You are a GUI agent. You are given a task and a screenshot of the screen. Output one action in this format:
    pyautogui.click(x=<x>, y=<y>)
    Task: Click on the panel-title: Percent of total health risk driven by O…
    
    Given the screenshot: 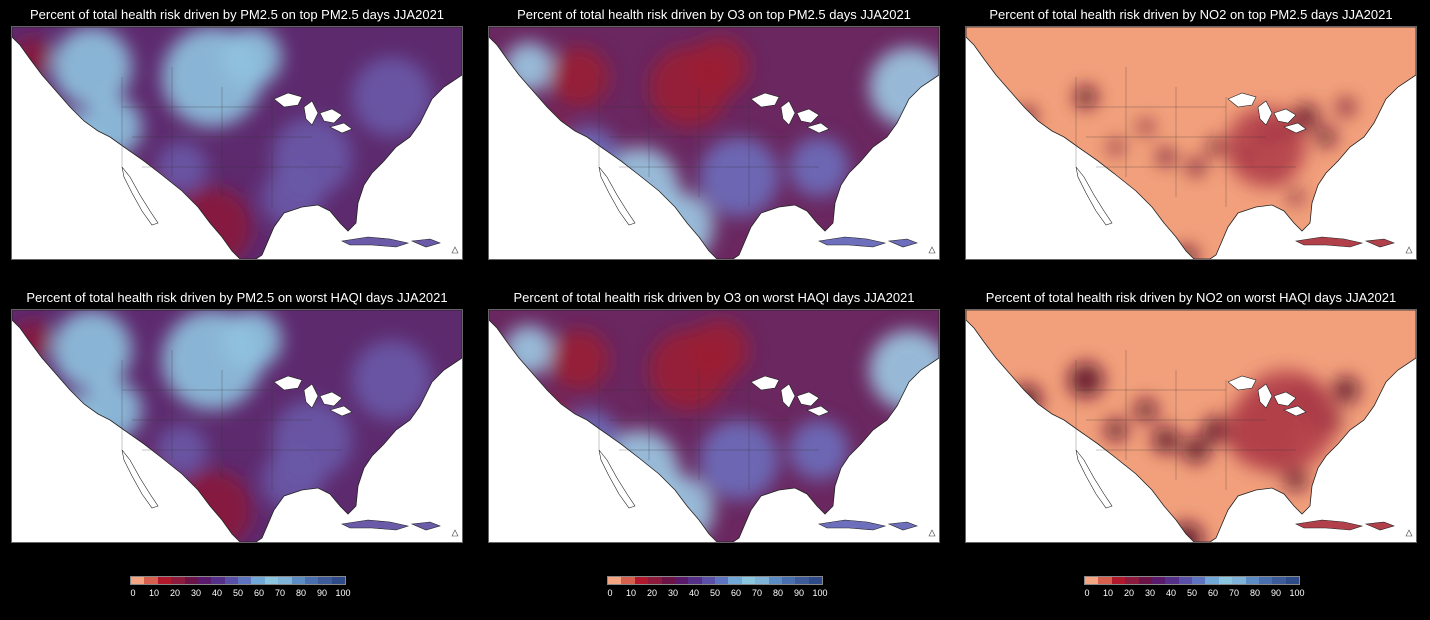 What is the action you would take?
    pyautogui.click(x=714, y=297)
    